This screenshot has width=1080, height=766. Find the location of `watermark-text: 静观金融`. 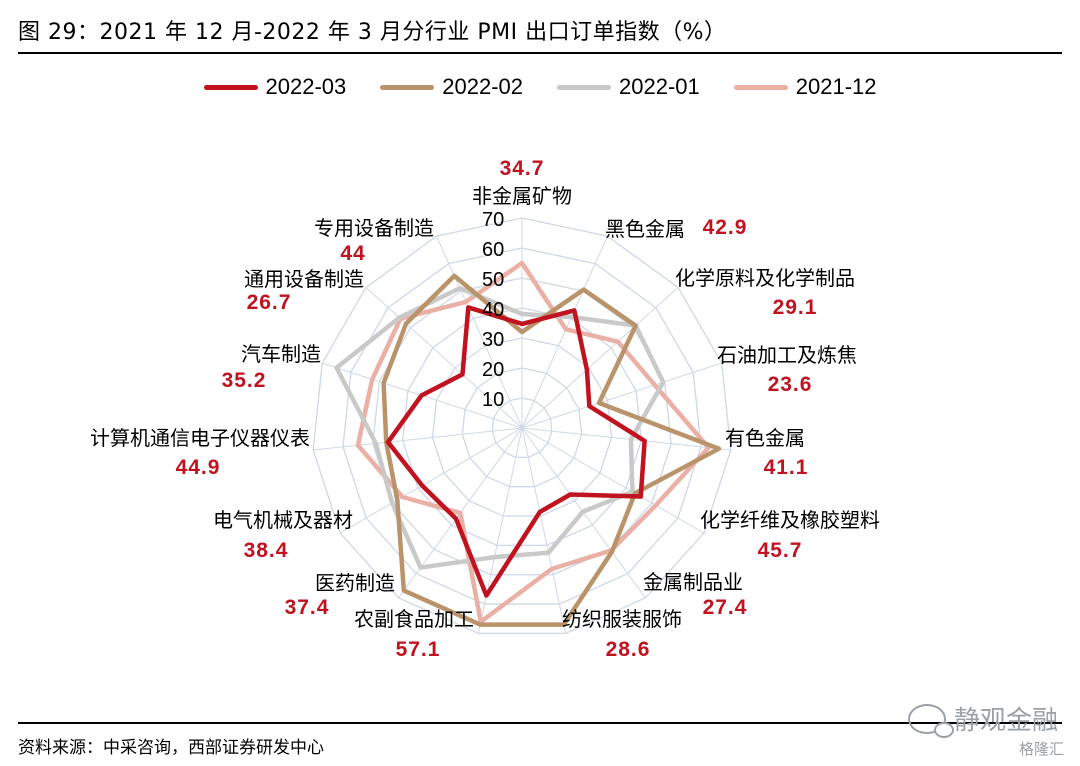

watermark-text: 静观金融 is located at coordinates (1005, 721).